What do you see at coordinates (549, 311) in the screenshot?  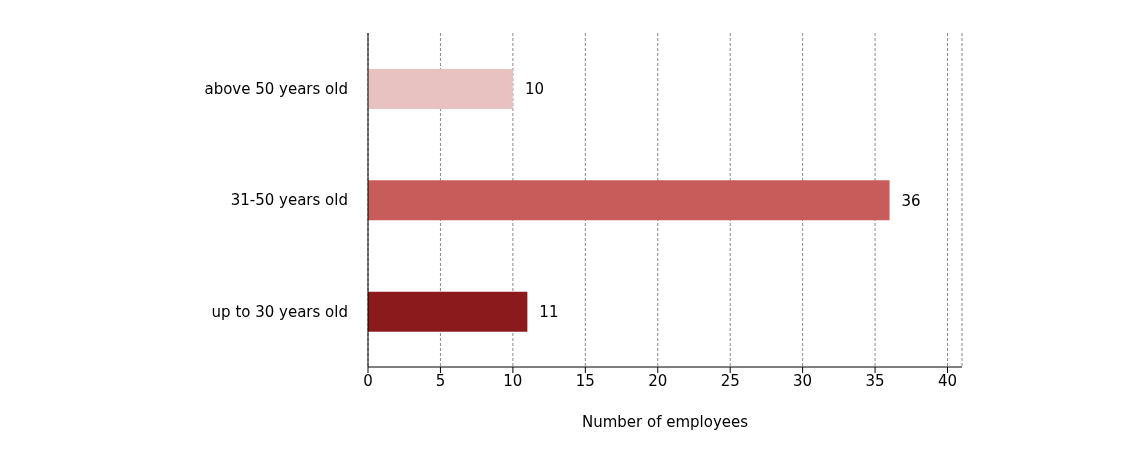 I see `data-label: 11` at bounding box center [549, 311].